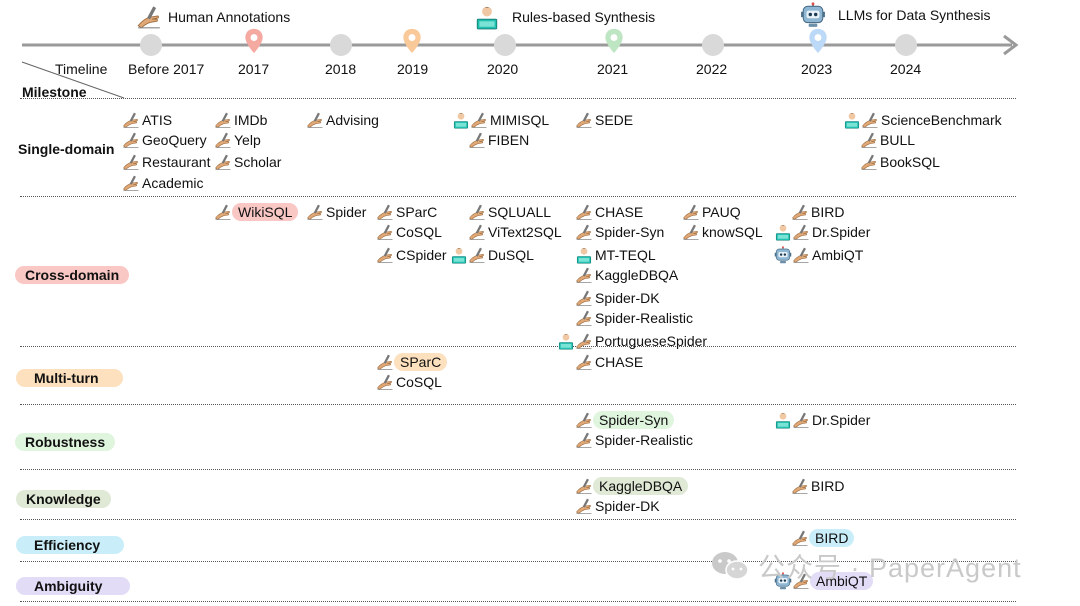 The image size is (1080, 606). Describe the element at coordinates (634, 420) in the screenshot. I see `dataset-name: Spider-Syn` at that location.